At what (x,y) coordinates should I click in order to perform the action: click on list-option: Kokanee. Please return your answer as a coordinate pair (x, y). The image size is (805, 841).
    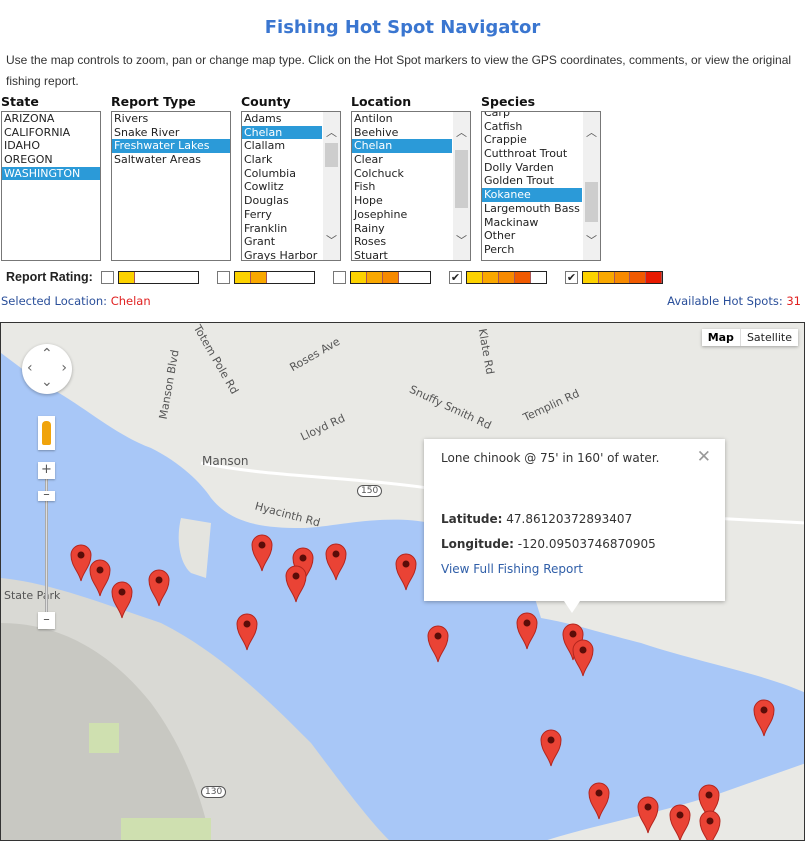
    Looking at the image, I should click on (532, 195).